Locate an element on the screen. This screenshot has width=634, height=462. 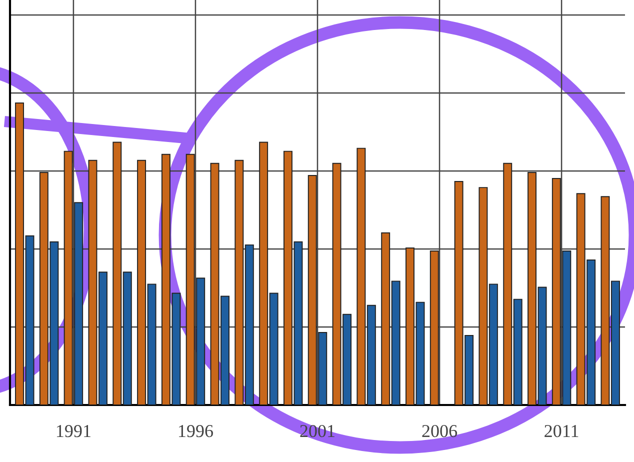
bar is located at coordinates (434, 327).